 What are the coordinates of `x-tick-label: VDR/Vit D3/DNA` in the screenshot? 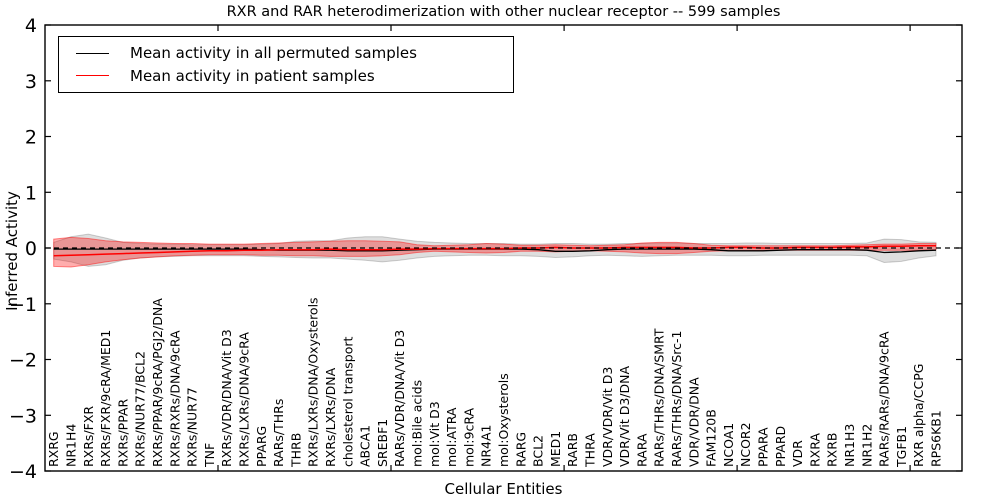 It's located at (624, 416).